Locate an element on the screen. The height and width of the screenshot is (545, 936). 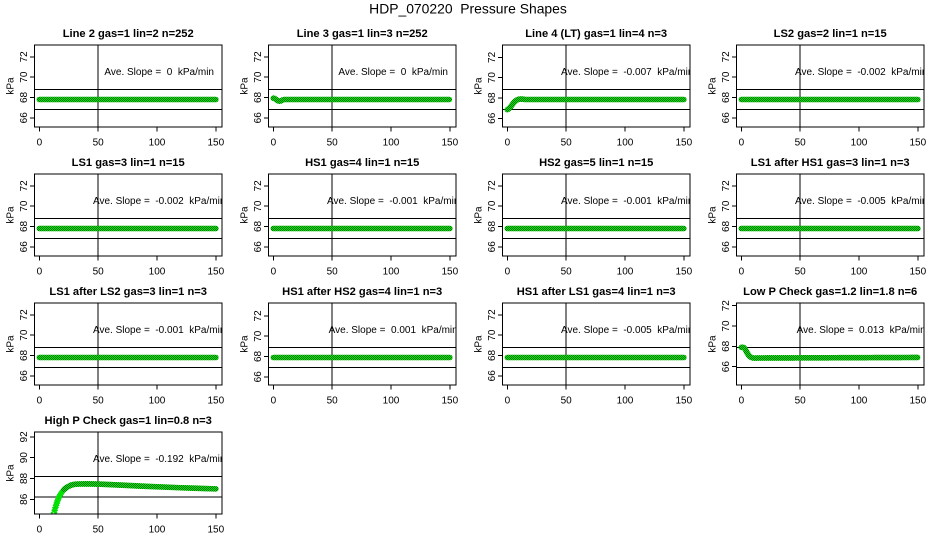
svg-text: LS2 gas=2 lin=1 n=15 is located at coordinates (830, 34).